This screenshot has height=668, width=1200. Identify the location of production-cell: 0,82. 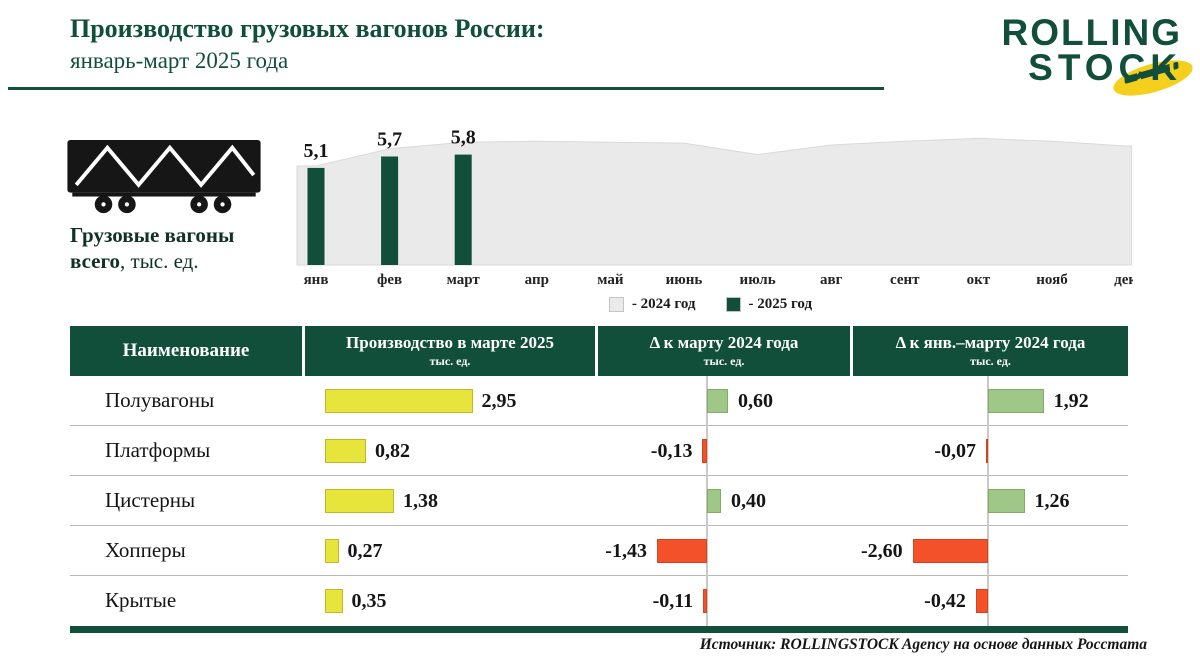
(448, 450).